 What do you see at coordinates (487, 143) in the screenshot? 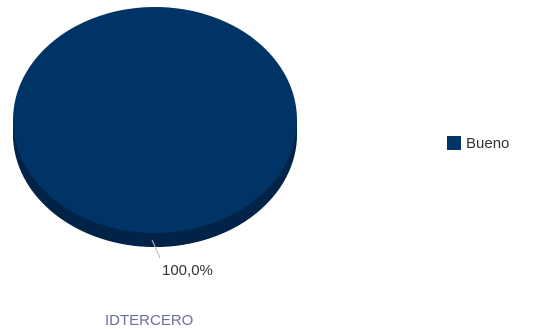
I see `legend-label-bueno: Bueno` at bounding box center [487, 143].